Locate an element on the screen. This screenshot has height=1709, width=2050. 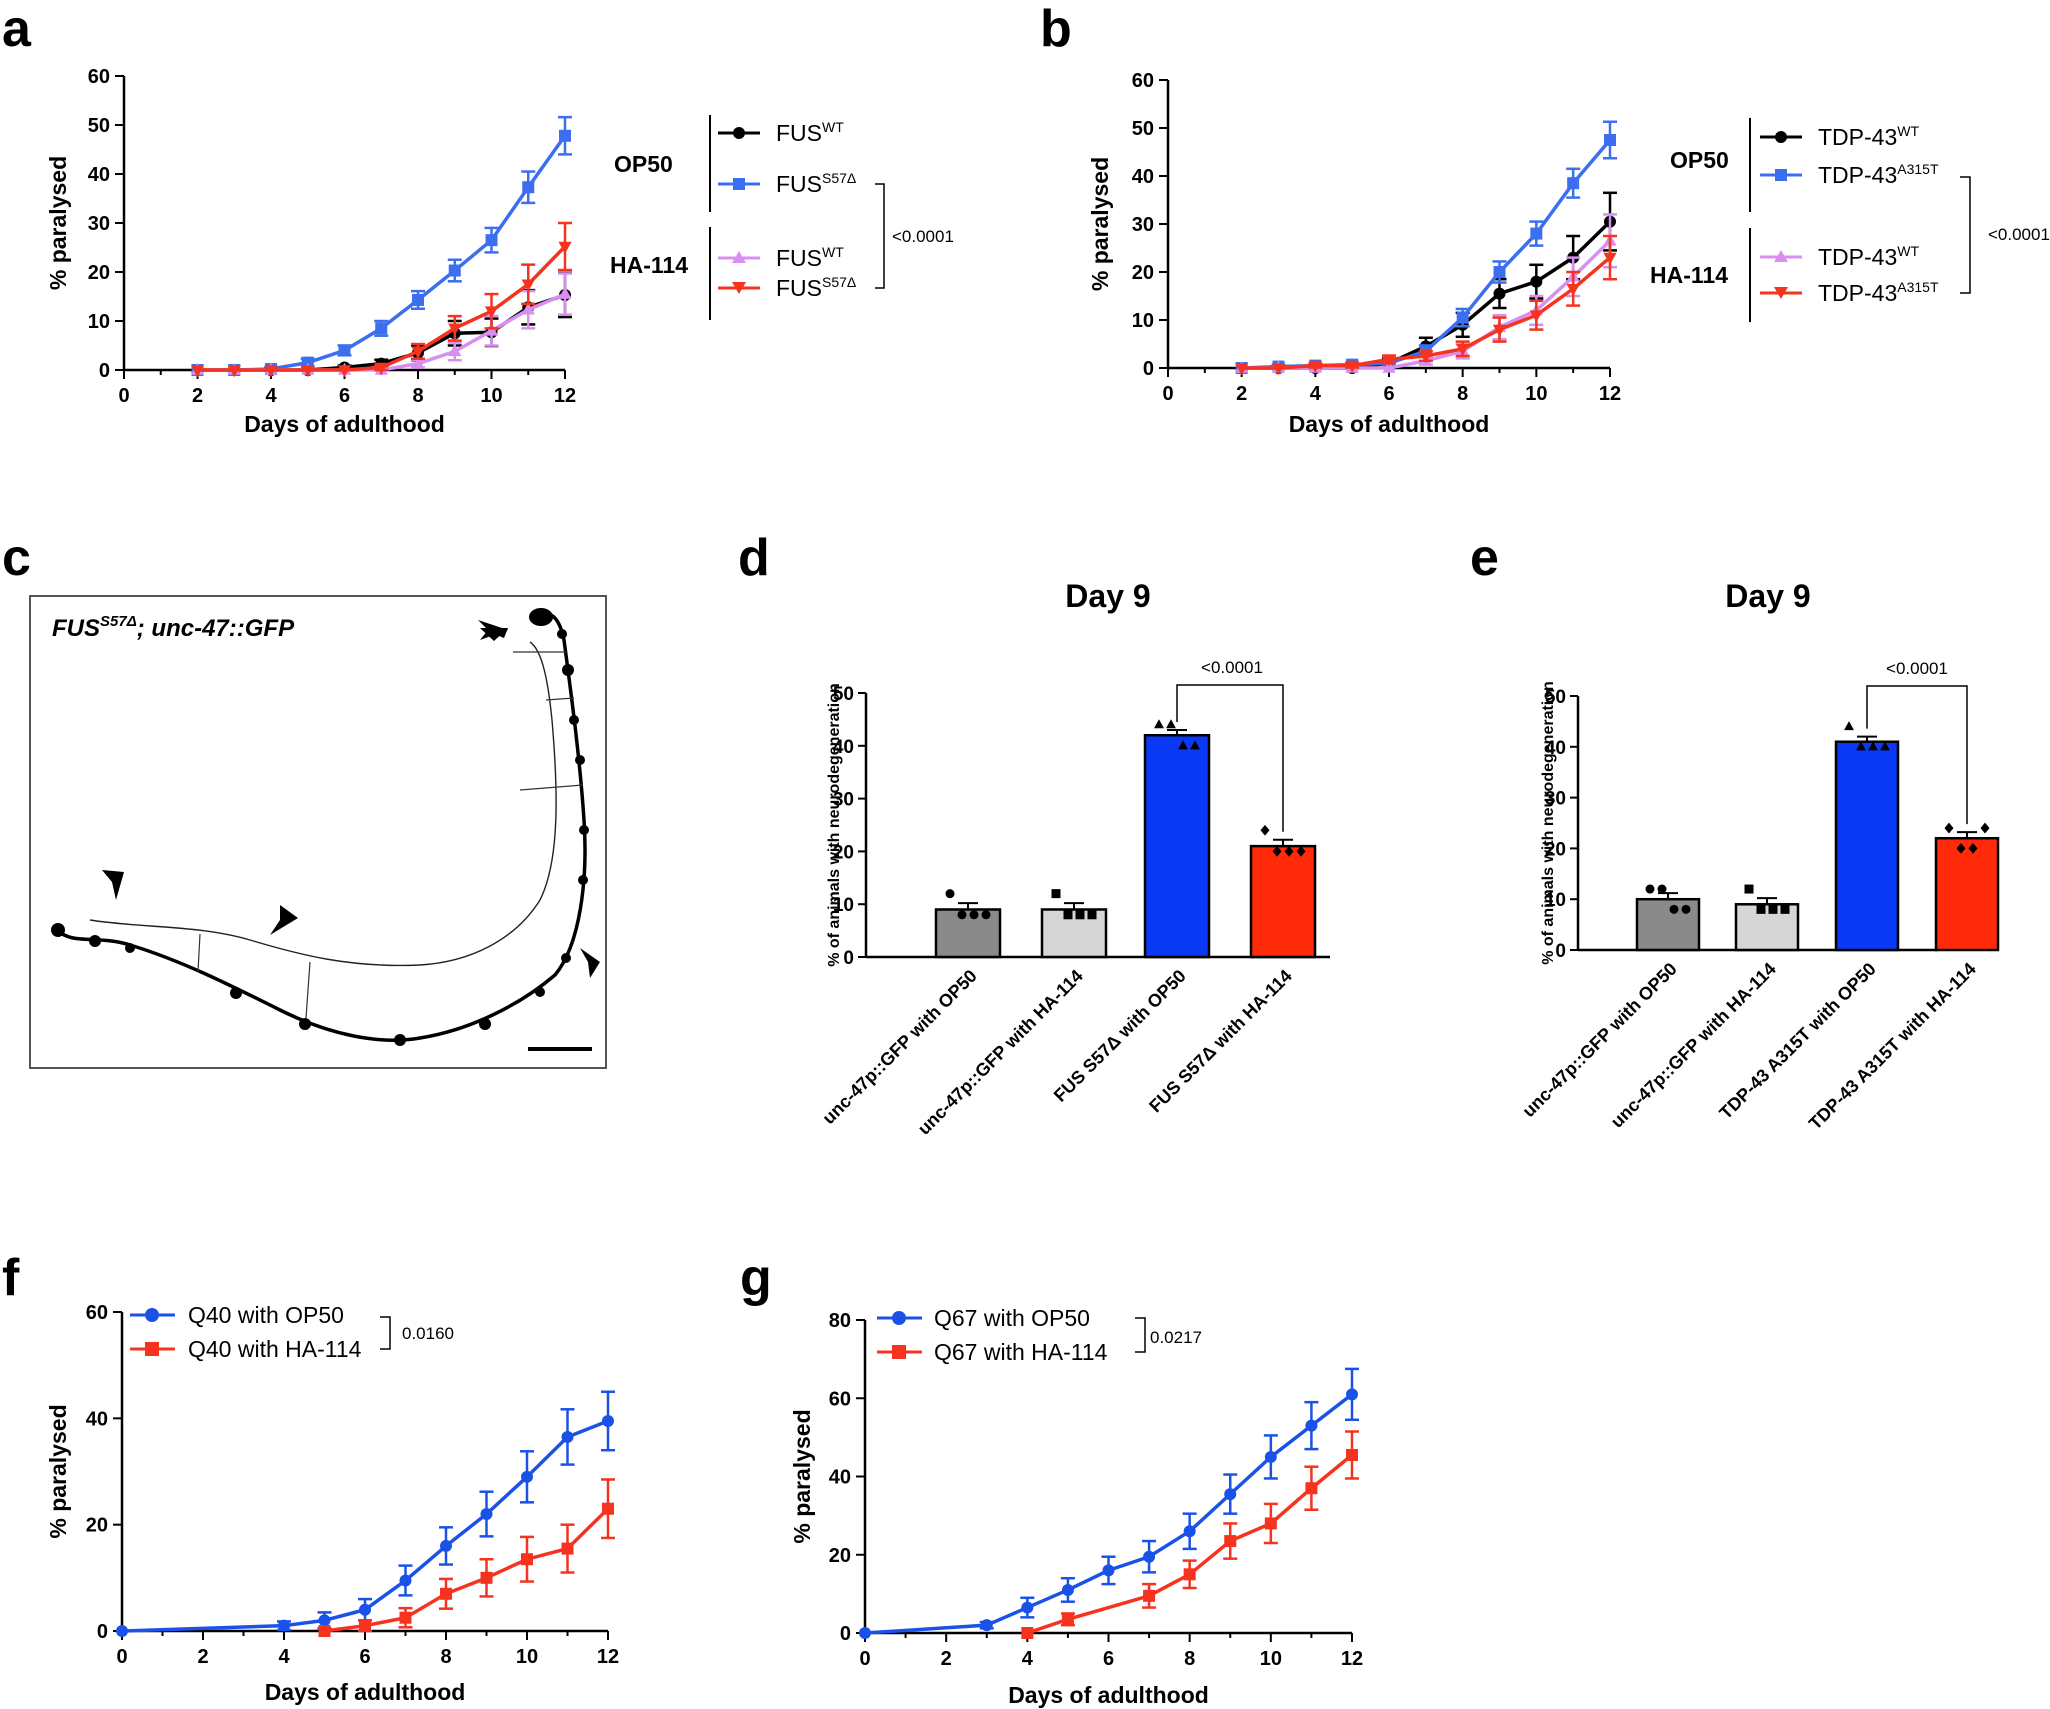
y-tick-label-g: 20 is located at coordinates (840, 1556).